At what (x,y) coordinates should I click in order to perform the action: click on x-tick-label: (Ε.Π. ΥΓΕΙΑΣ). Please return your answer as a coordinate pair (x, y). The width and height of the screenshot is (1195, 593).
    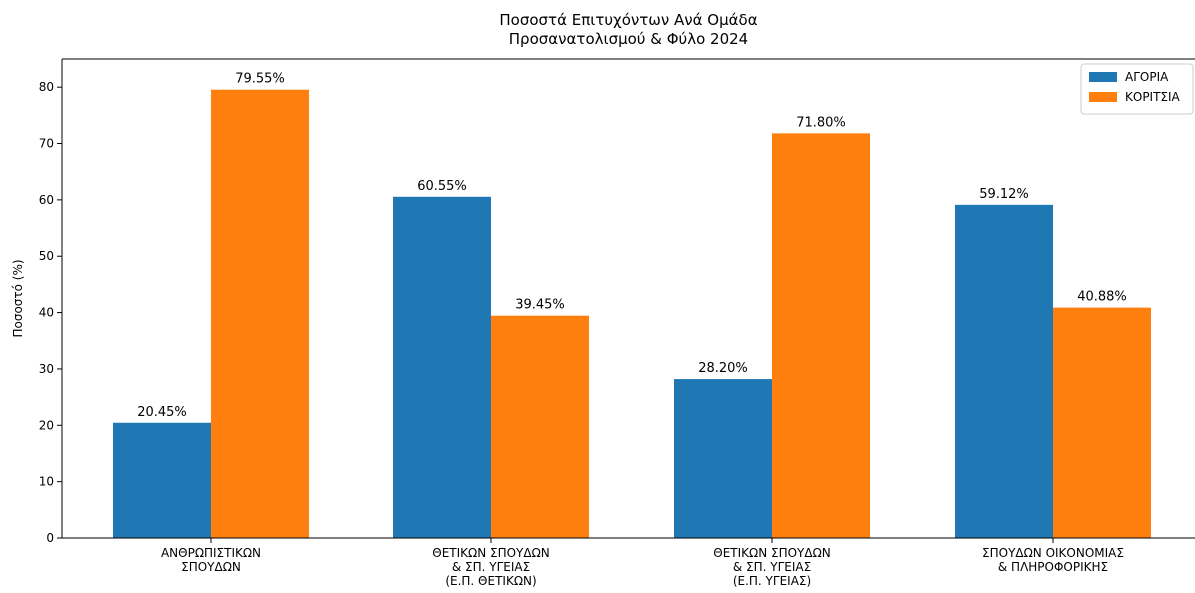
    Looking at the image, I should click on (772, 581).